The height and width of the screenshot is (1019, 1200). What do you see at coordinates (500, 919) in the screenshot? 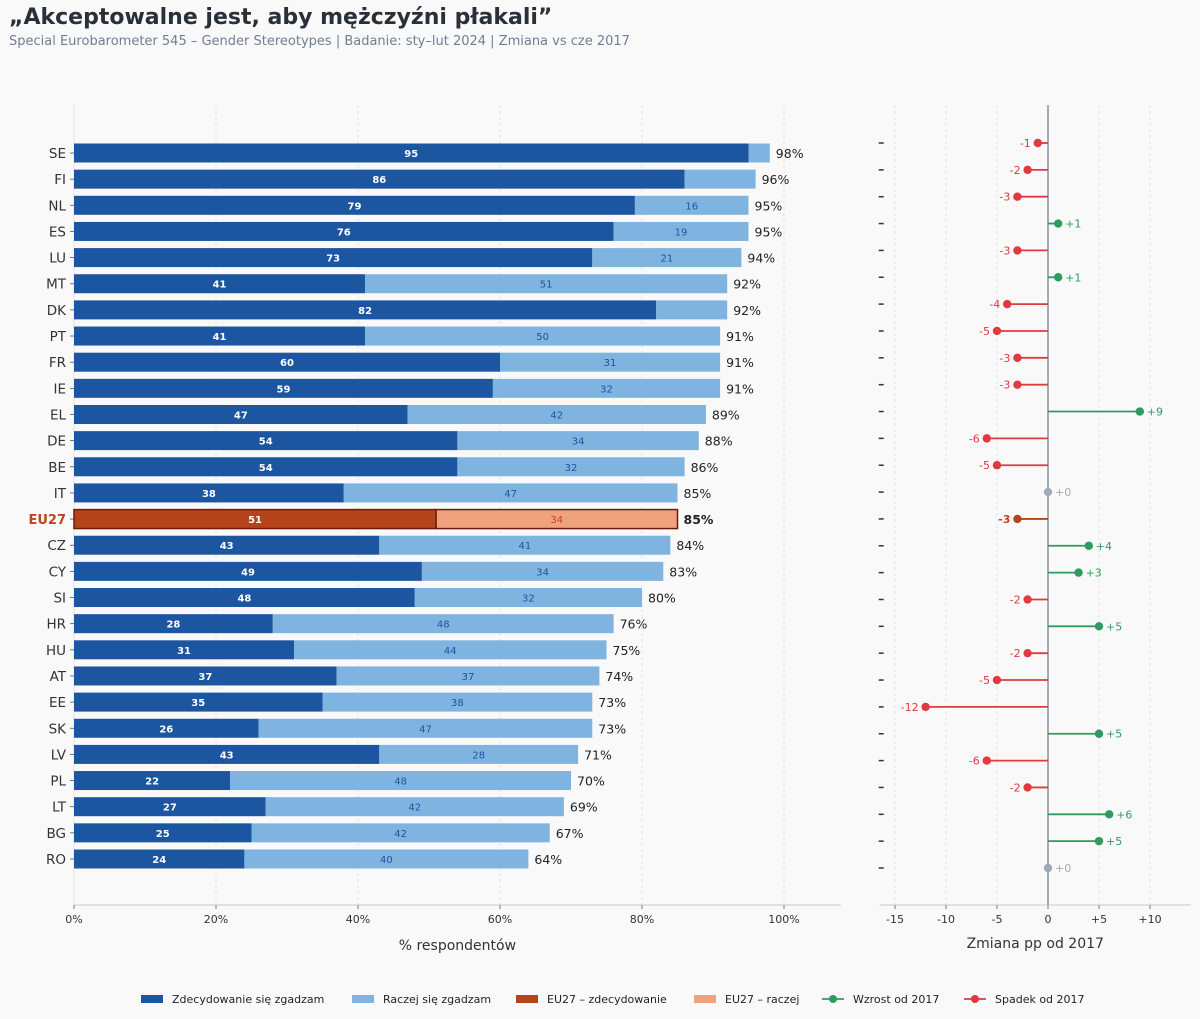
I see `x-tick-label: 60%` at bounding box center [500, 919].